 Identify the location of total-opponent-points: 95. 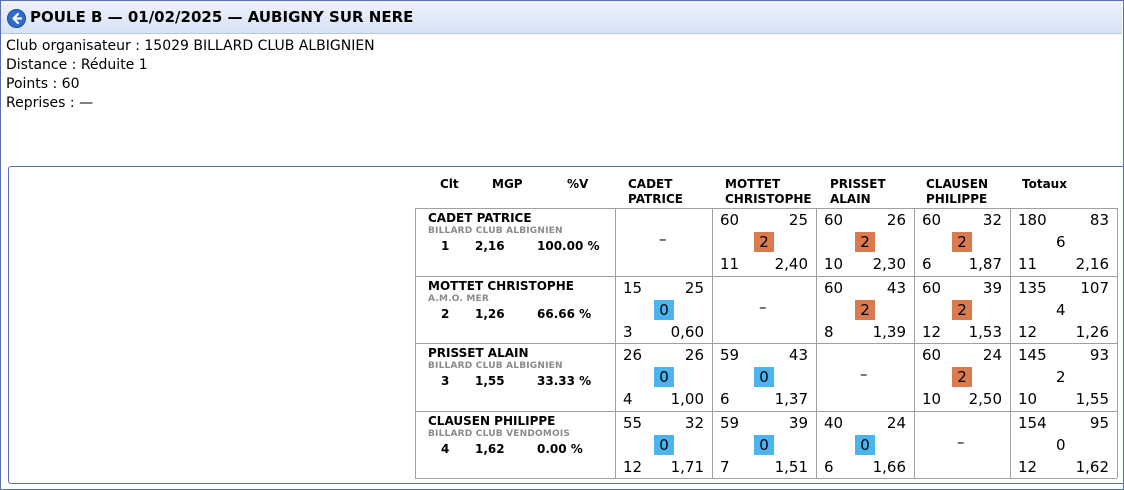
(1099, 423).